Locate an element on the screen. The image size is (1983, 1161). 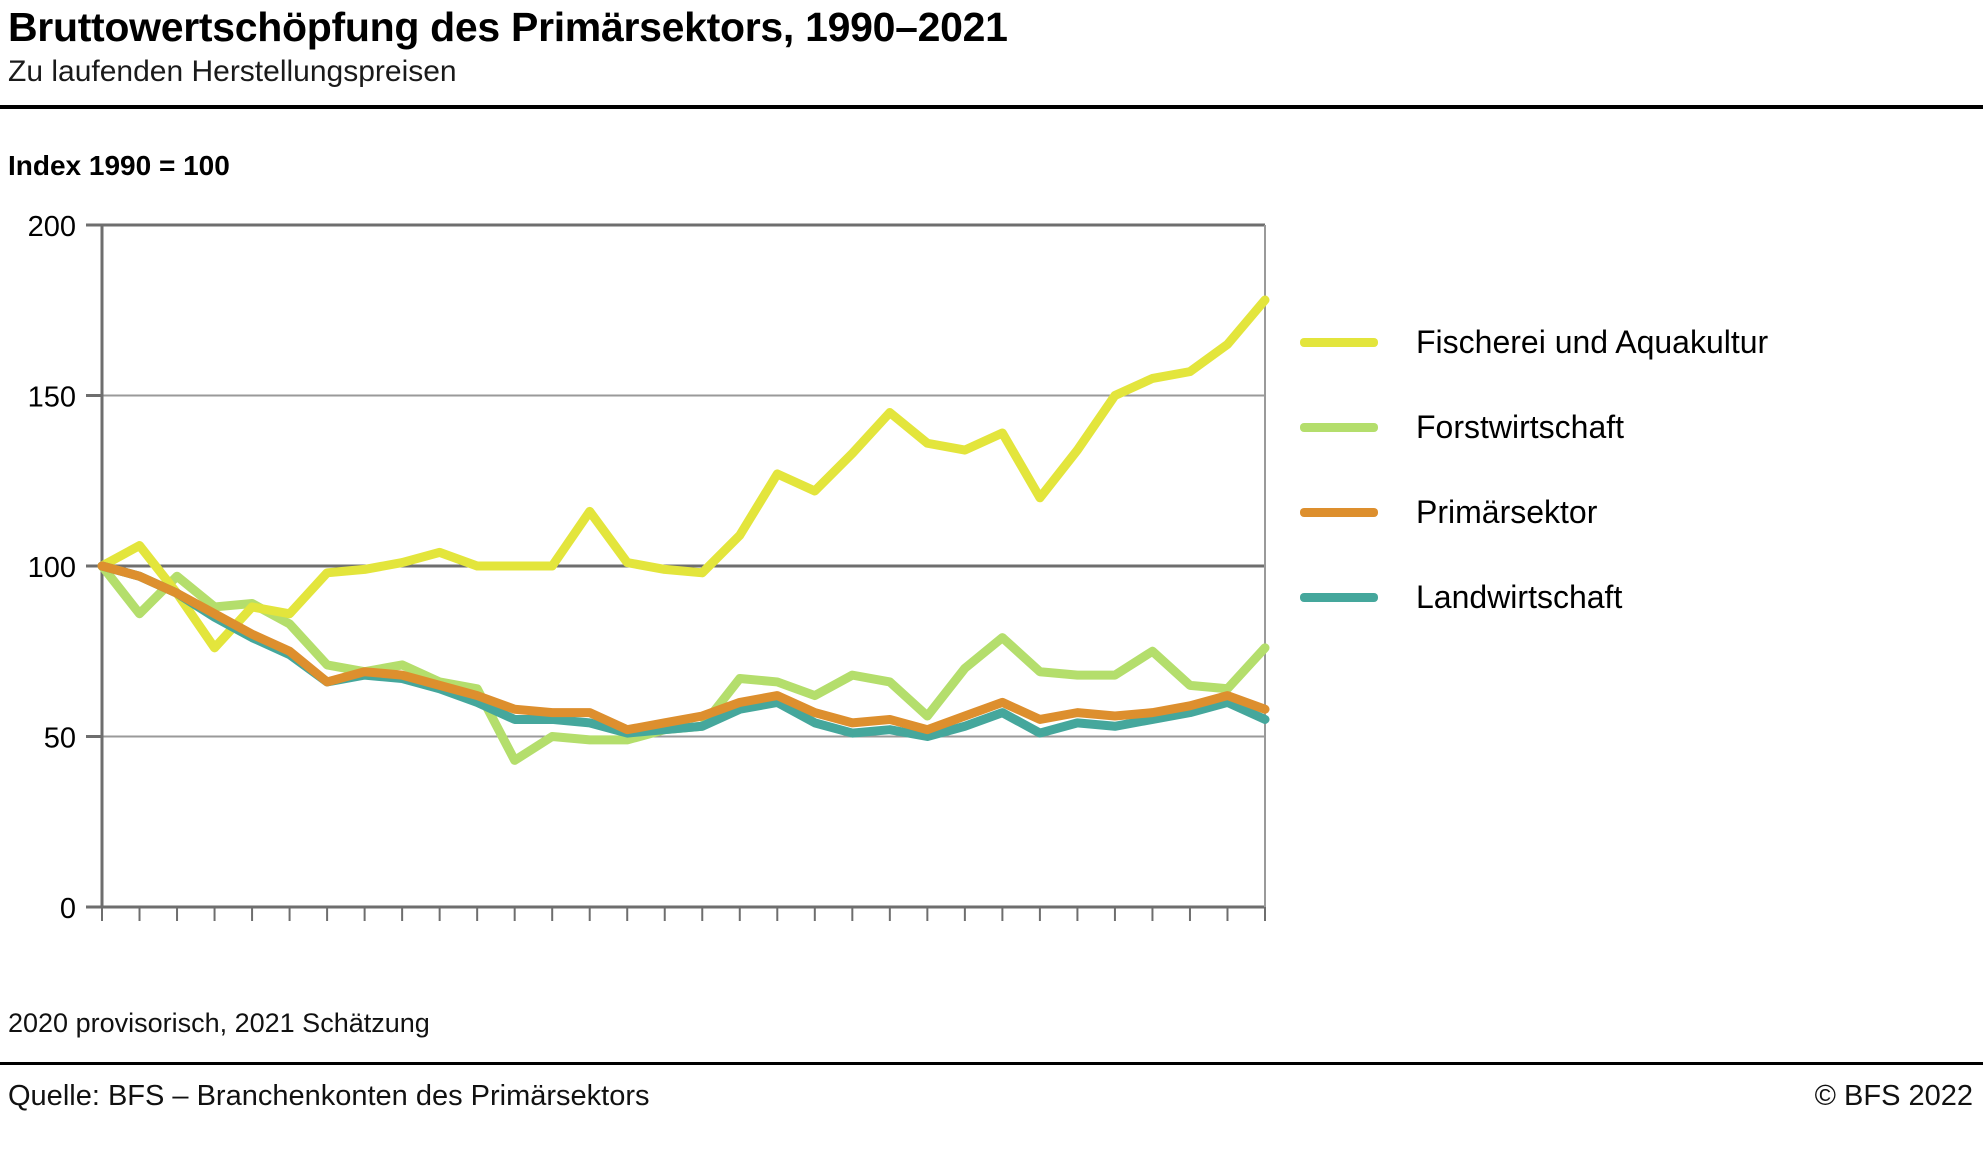
legend-item-2: Primärsektor is located at coordinates (1635, 512).